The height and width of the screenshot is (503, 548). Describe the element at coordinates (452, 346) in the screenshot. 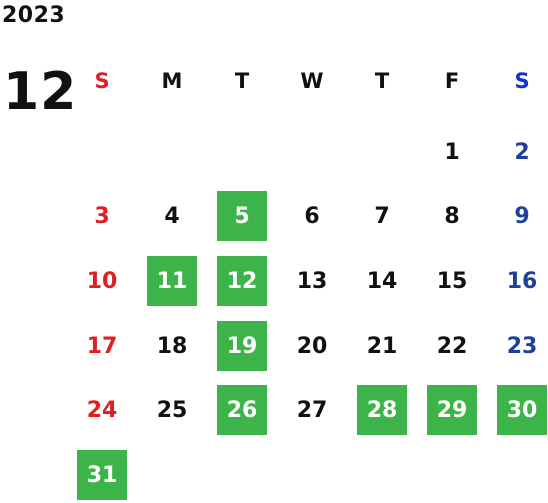

I see `day-cell: 22` at that location.